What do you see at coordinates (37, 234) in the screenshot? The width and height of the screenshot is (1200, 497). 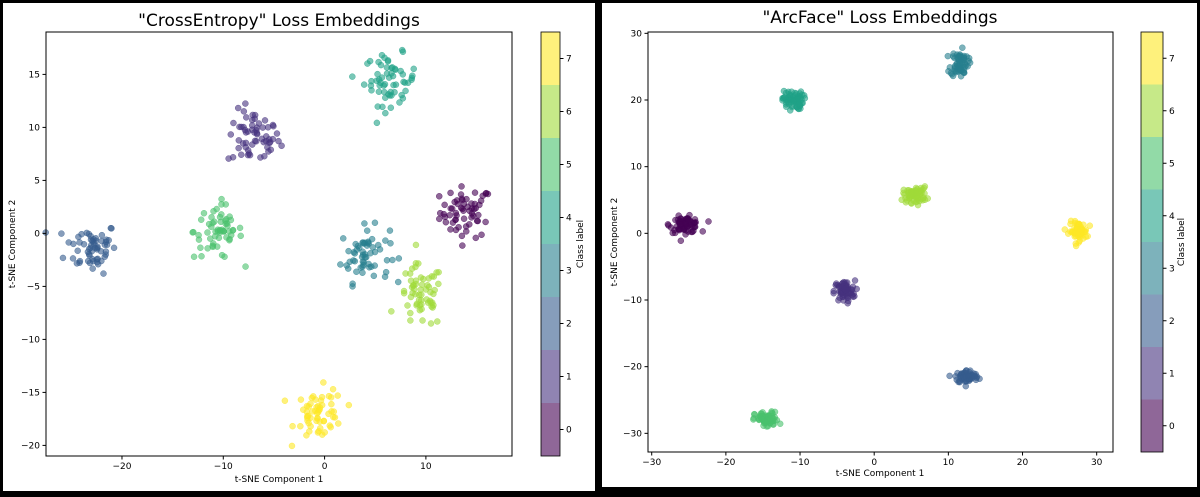 I see `y-tick-label: 0` at bounding box center [37, 234].